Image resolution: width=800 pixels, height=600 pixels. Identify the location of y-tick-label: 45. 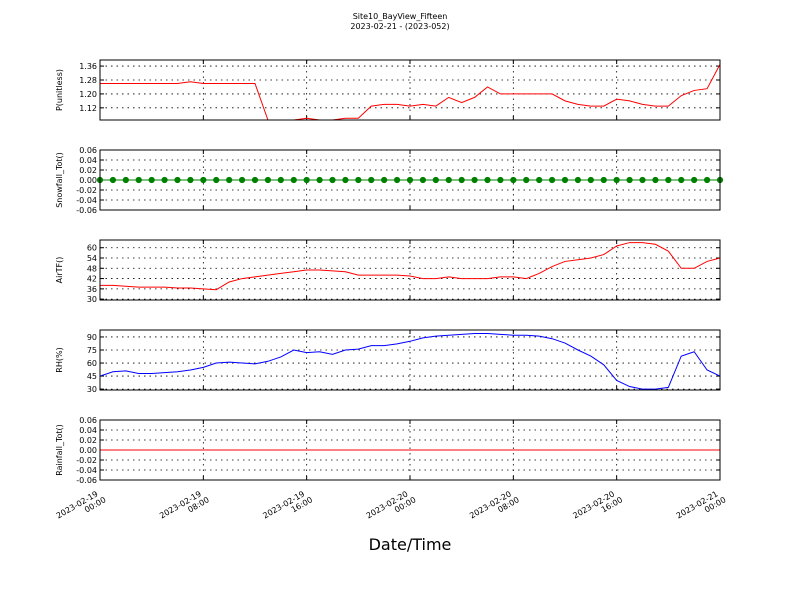
(92, 376).